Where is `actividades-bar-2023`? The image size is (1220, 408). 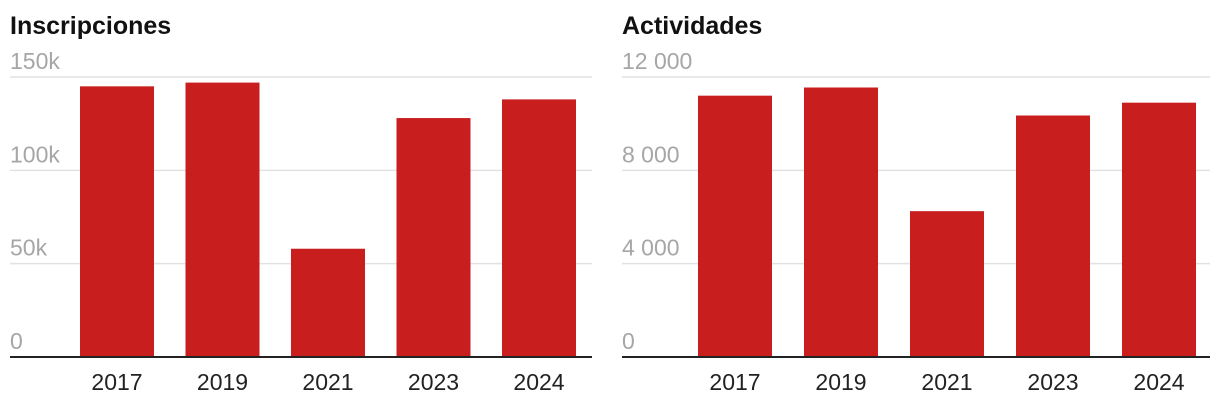
actividades-bar-2023 is located at coordinates (1053, 236).